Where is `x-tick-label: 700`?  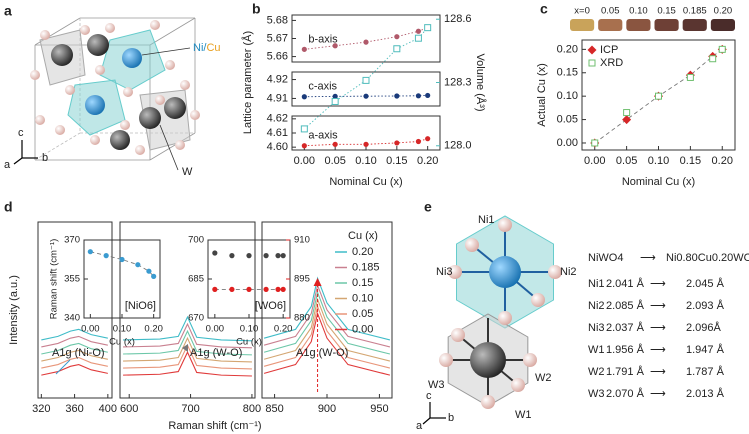 x-tick-label: 700 is located at coordinates (190, 409).